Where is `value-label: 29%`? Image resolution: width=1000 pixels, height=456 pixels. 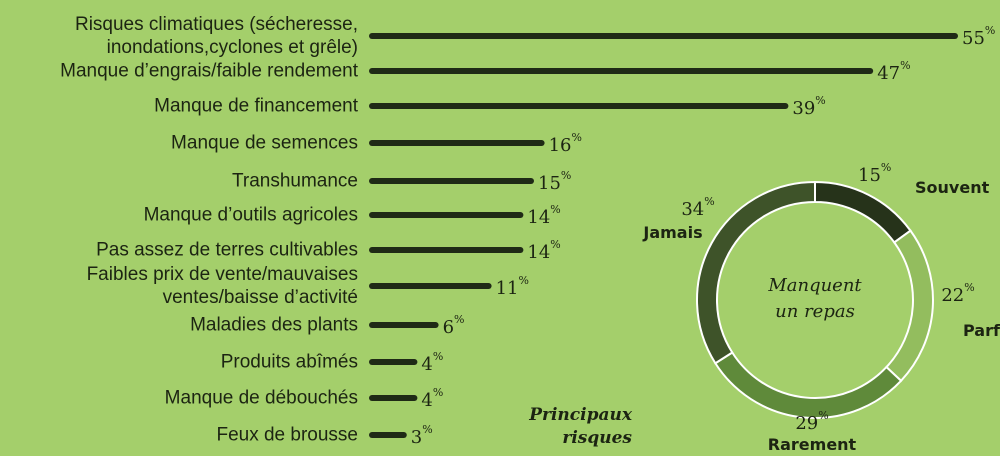 value-label: 29% is located at coordinates (811, 421).